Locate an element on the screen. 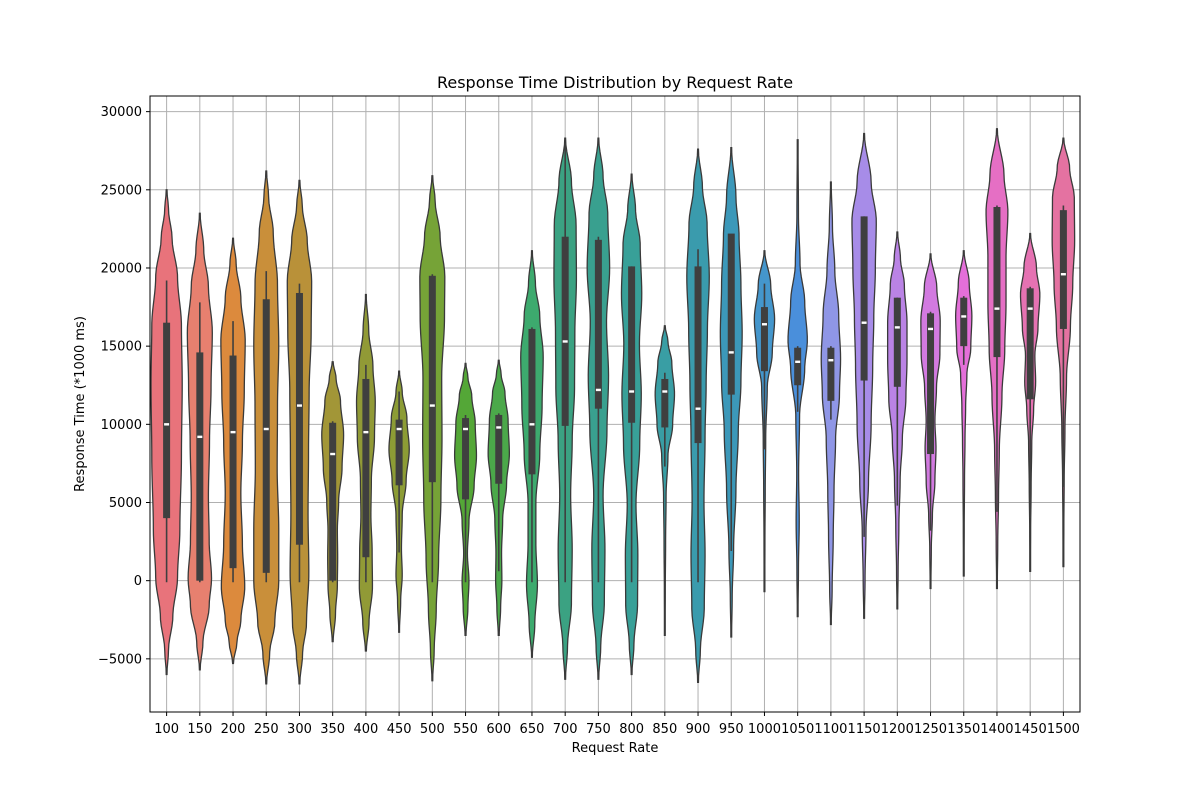  x-tick-label: 600 is located at coordinates (498, 729).